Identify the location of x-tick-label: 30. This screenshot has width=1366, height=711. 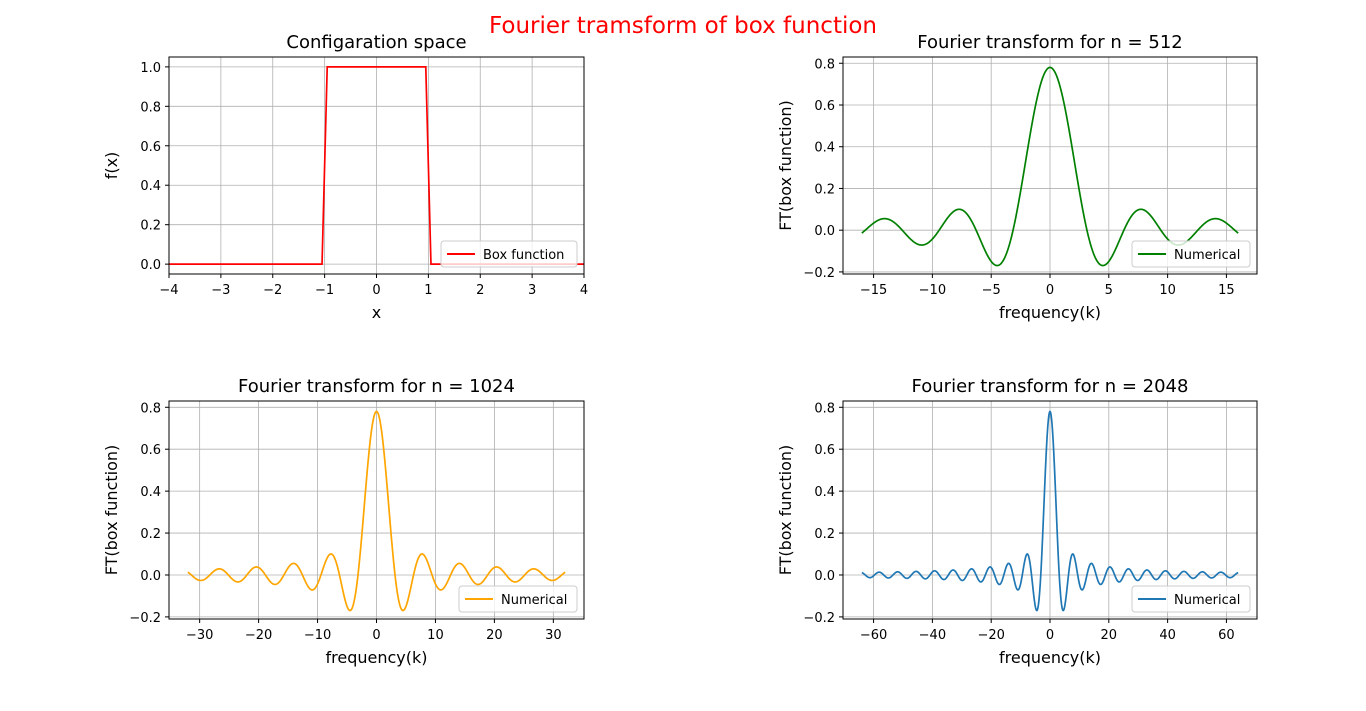
(553, 635).